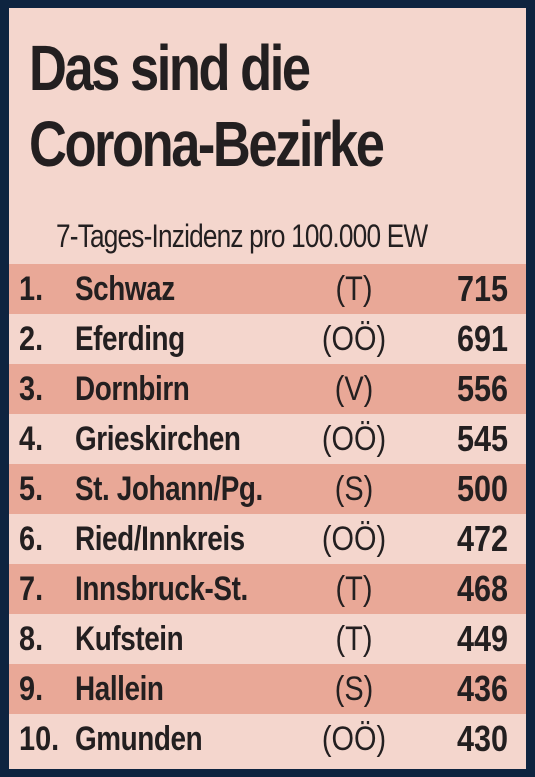 The height and width of the screenshot is (777, 535). I want to click on table-row: 10. Gmunden (OÖ) 430, so click(267, 739).